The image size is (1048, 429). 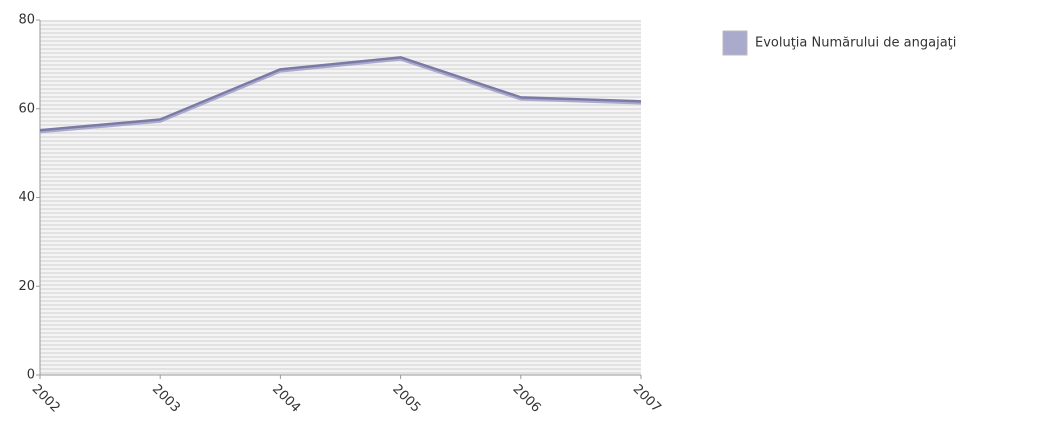 What do you see at coordinates (26, 20) in the screenshot?
I see `y-tick-label: 80` at bounding box center [26, 20].